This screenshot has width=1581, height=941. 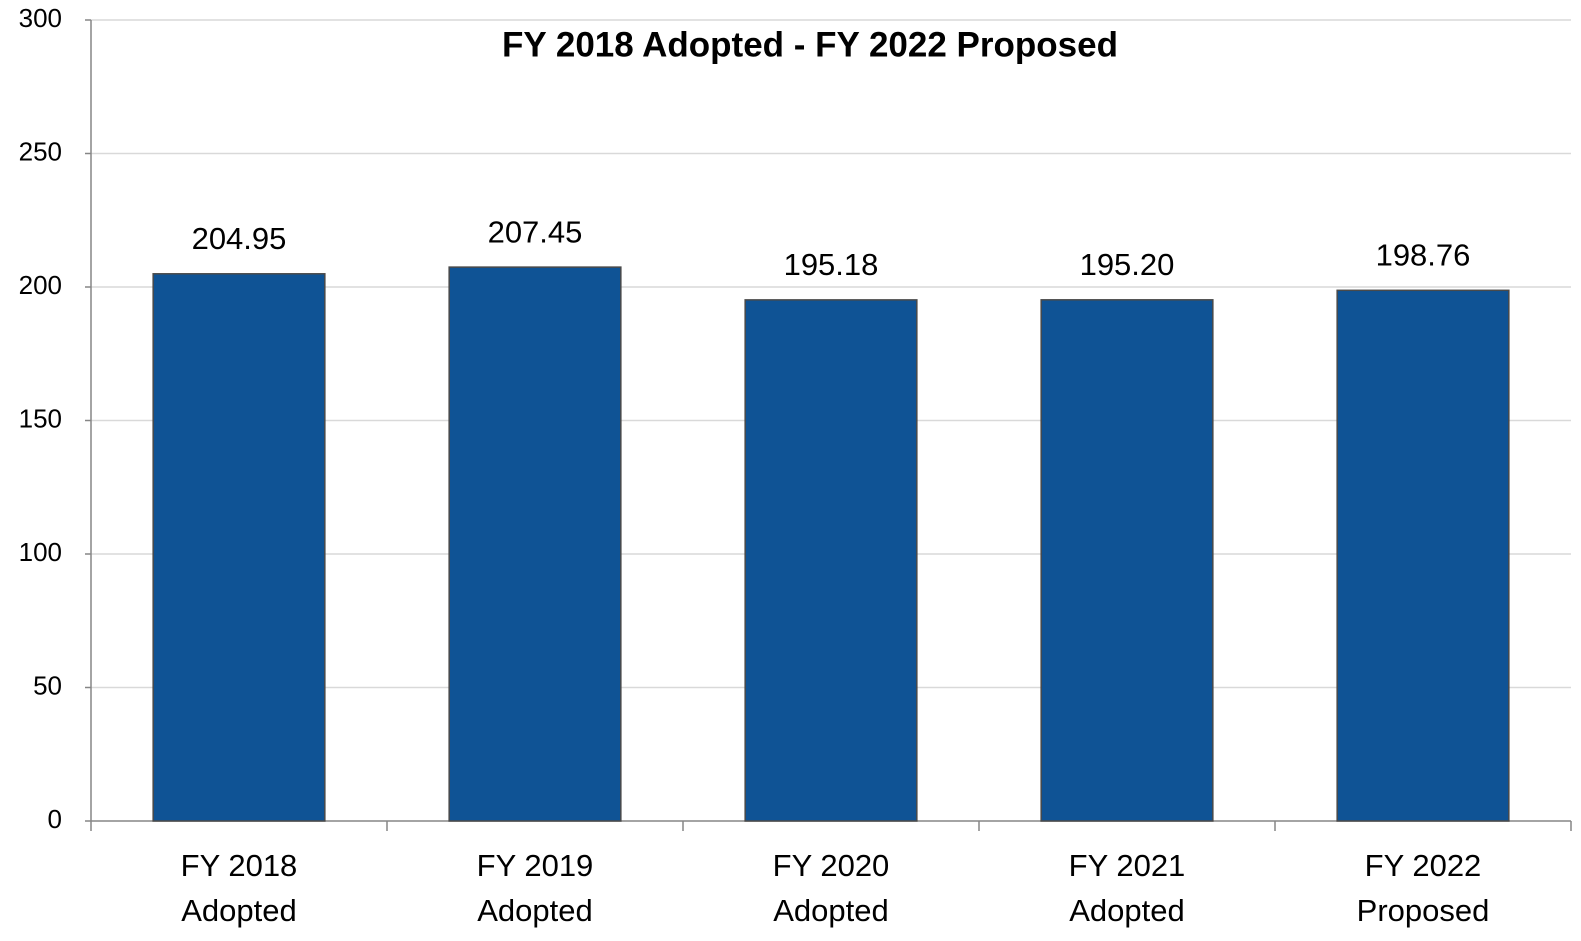 What do you see at coordinates (40, 18) in the screenshot?
I see `y-tick-label: 300` at bounding box center [40, 18].